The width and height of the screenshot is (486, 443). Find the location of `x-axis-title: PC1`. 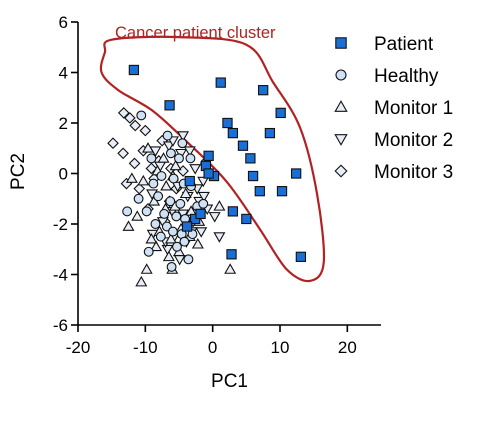

x-axis-title: PC1 is located at coordinates (229, 381).